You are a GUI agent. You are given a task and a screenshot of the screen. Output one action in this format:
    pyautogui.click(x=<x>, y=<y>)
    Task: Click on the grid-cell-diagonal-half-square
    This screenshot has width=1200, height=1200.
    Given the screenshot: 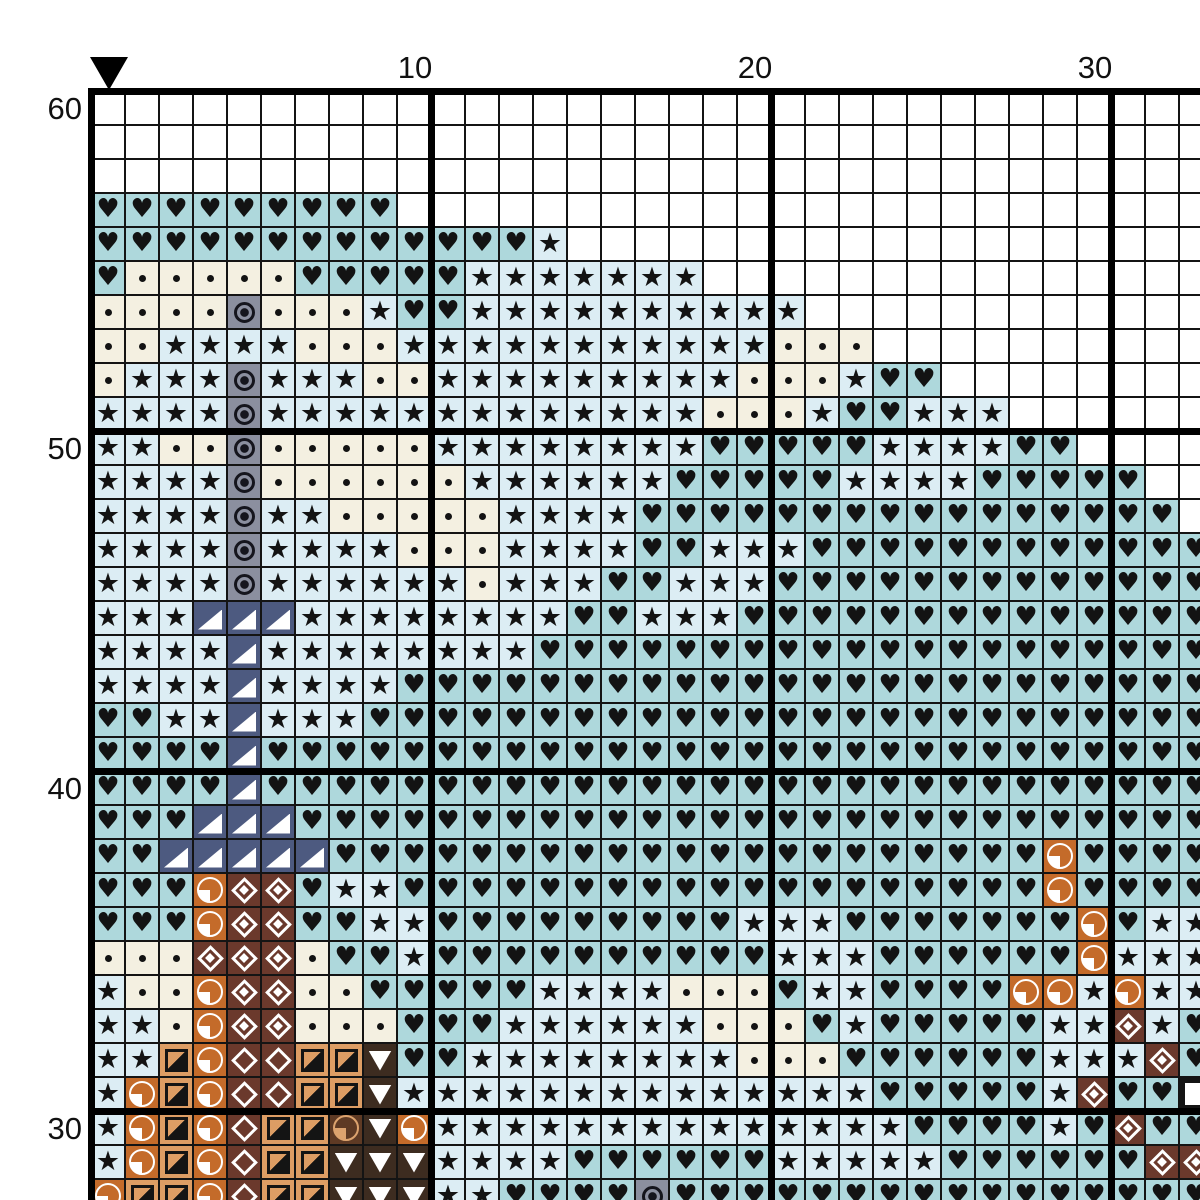 What is the action you would take?
    pyautogui.click(x=278, y=1162)
    